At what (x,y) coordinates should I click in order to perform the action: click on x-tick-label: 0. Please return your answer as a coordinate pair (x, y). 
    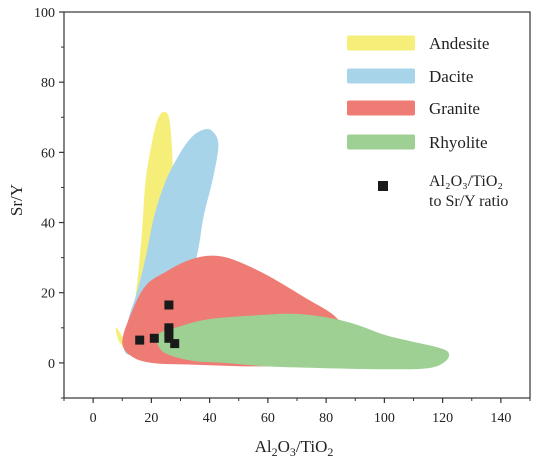
    Looking at the image, I should click on (93, 418).